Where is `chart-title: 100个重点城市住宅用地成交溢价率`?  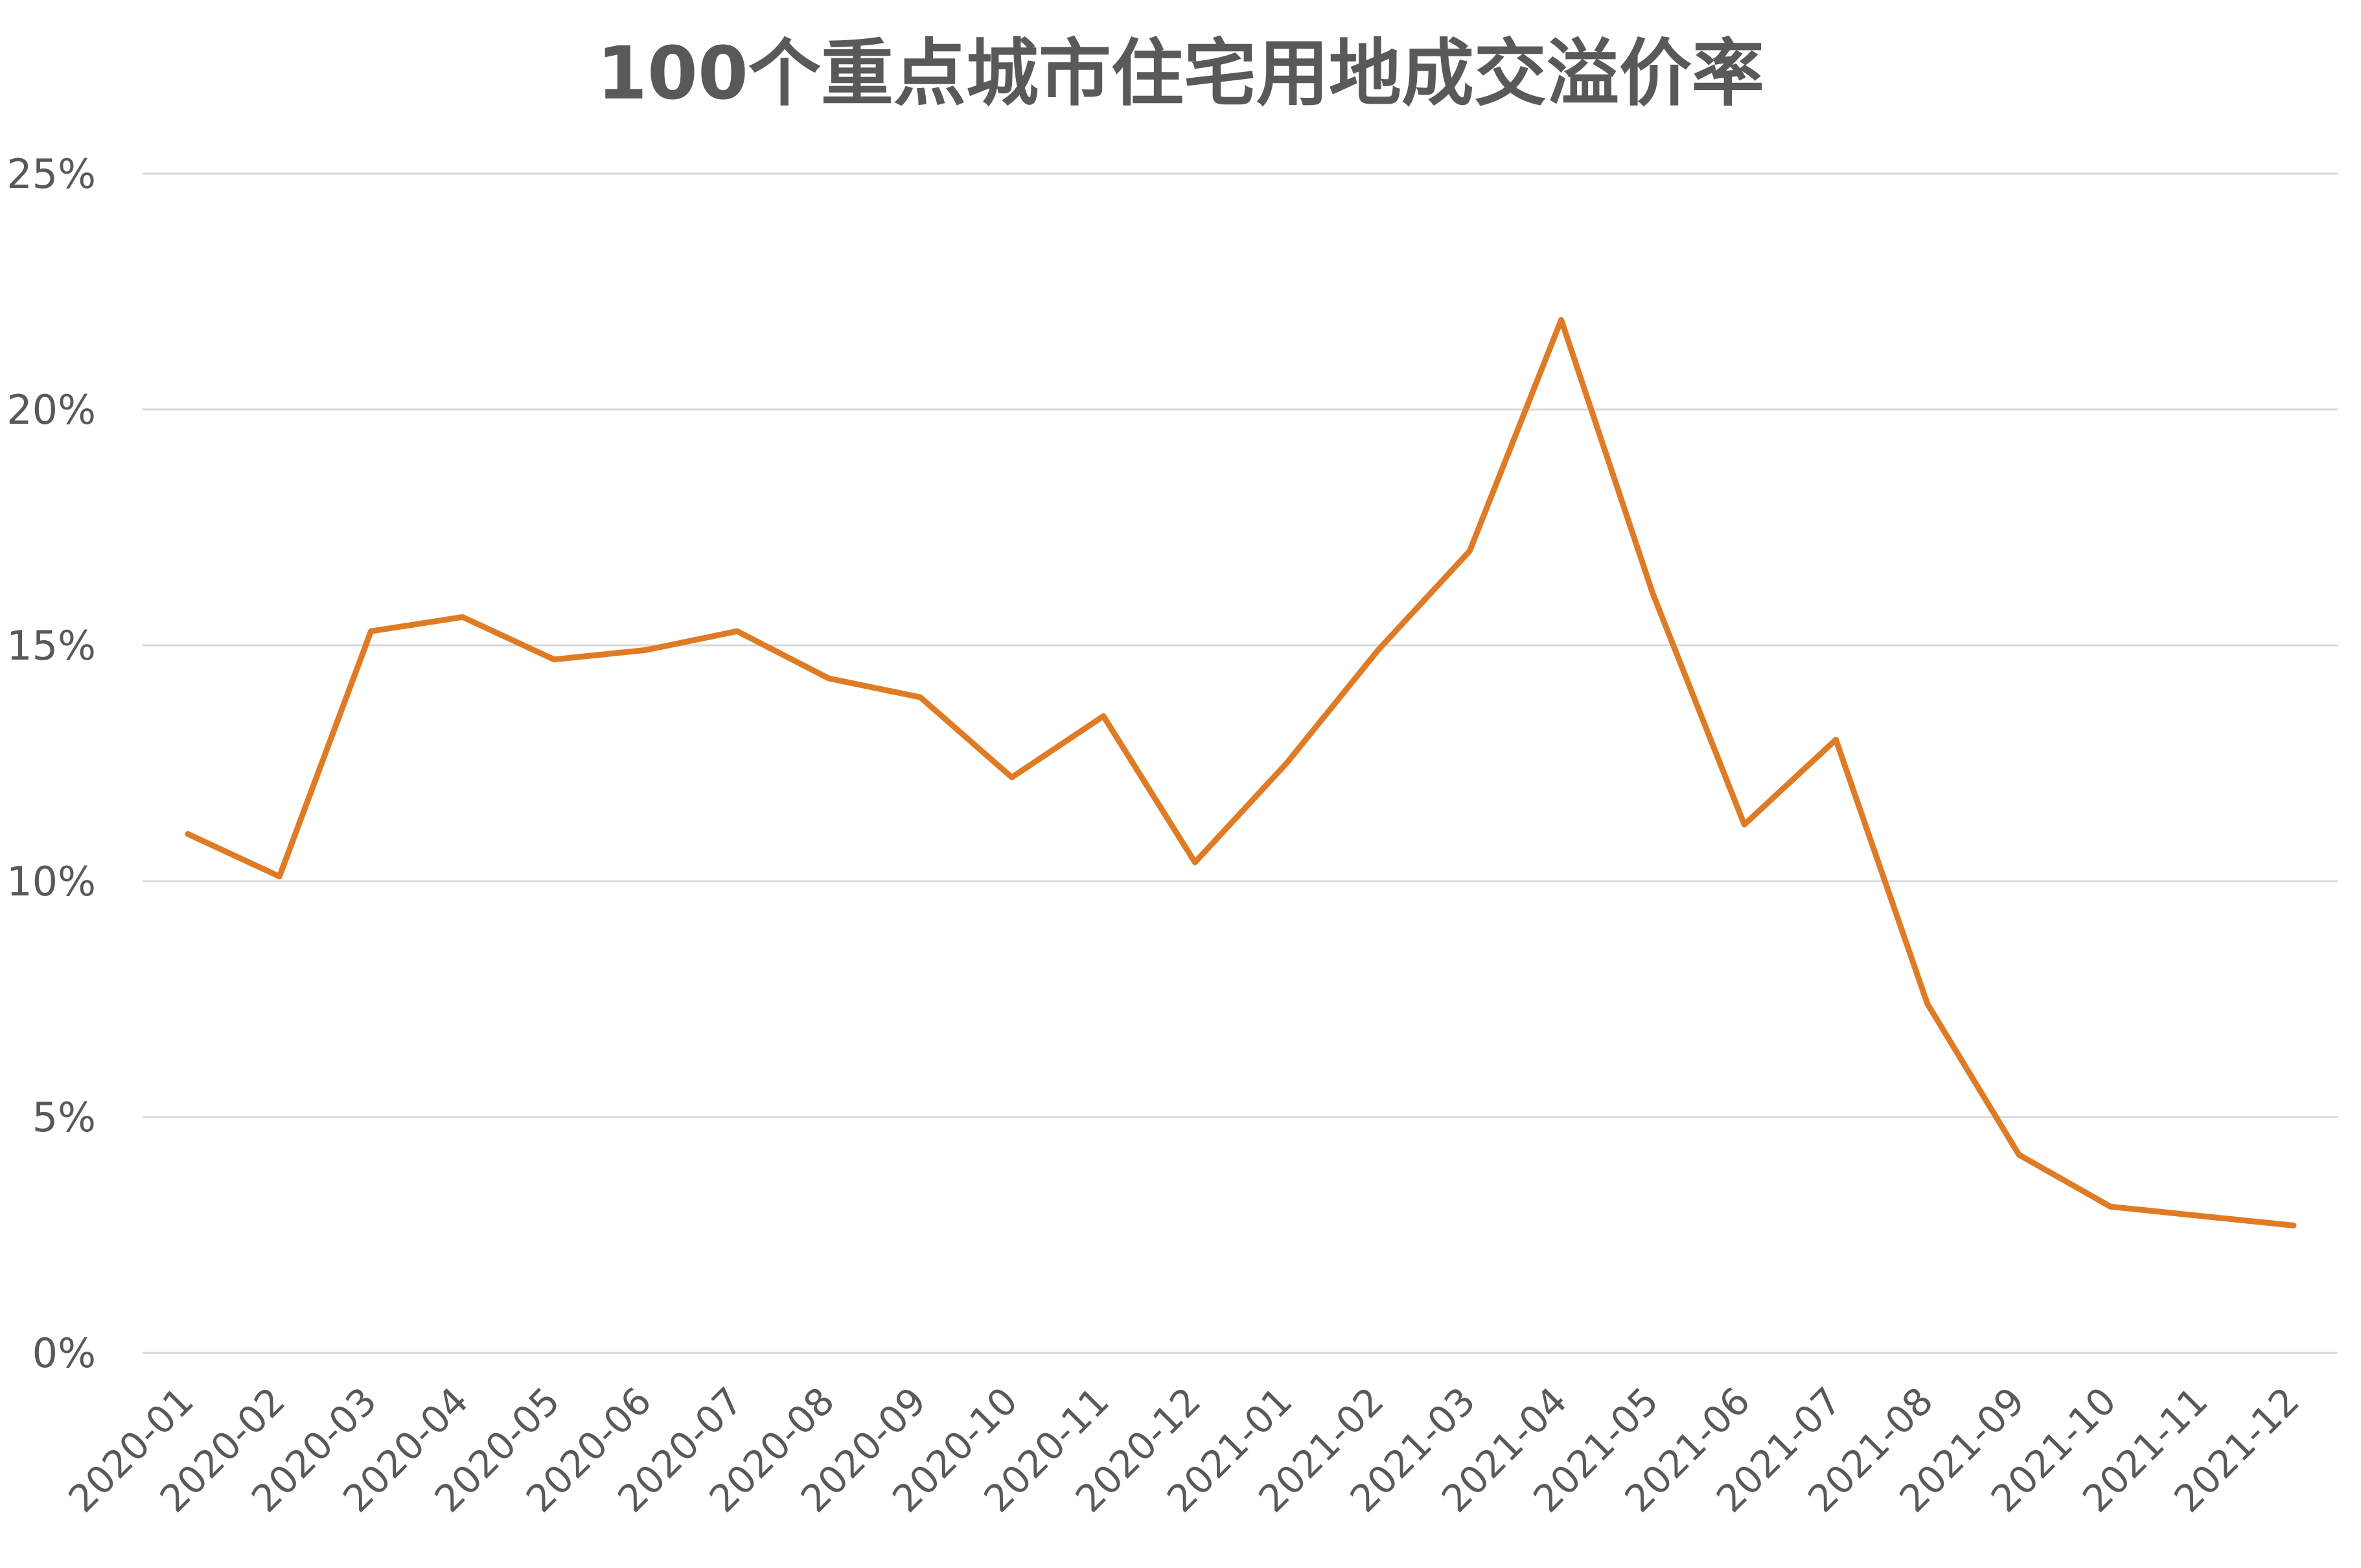
chart-title: 100个重点城市住宅用地成交溢价率 is located at coordinates (1181, 74).